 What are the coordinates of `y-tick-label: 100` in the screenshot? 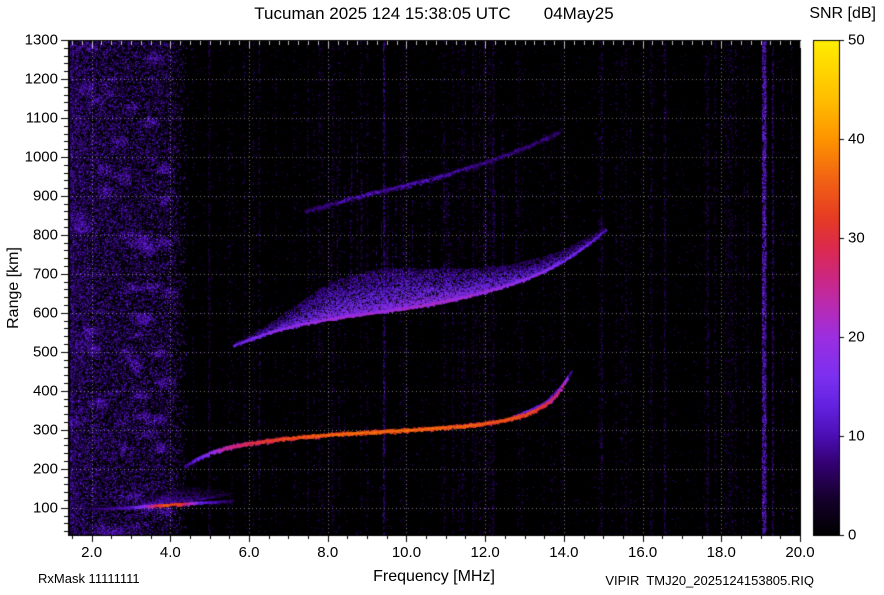 It's located at (45, 508).